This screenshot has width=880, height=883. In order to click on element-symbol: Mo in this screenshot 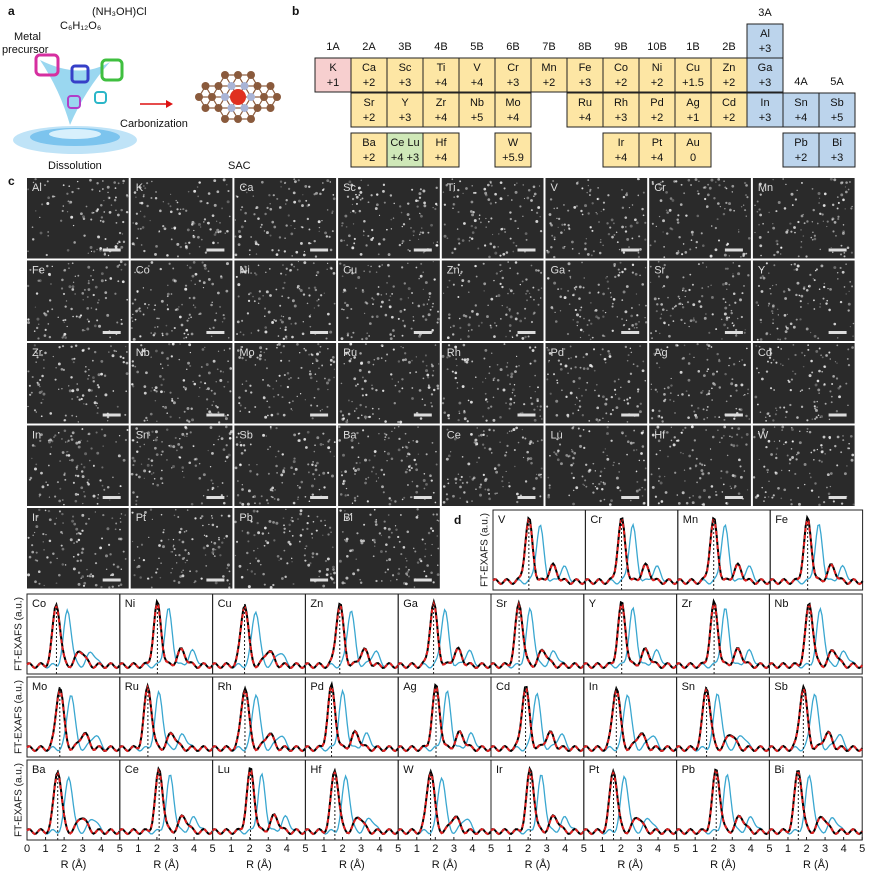, I will do `click(512, 103)`.